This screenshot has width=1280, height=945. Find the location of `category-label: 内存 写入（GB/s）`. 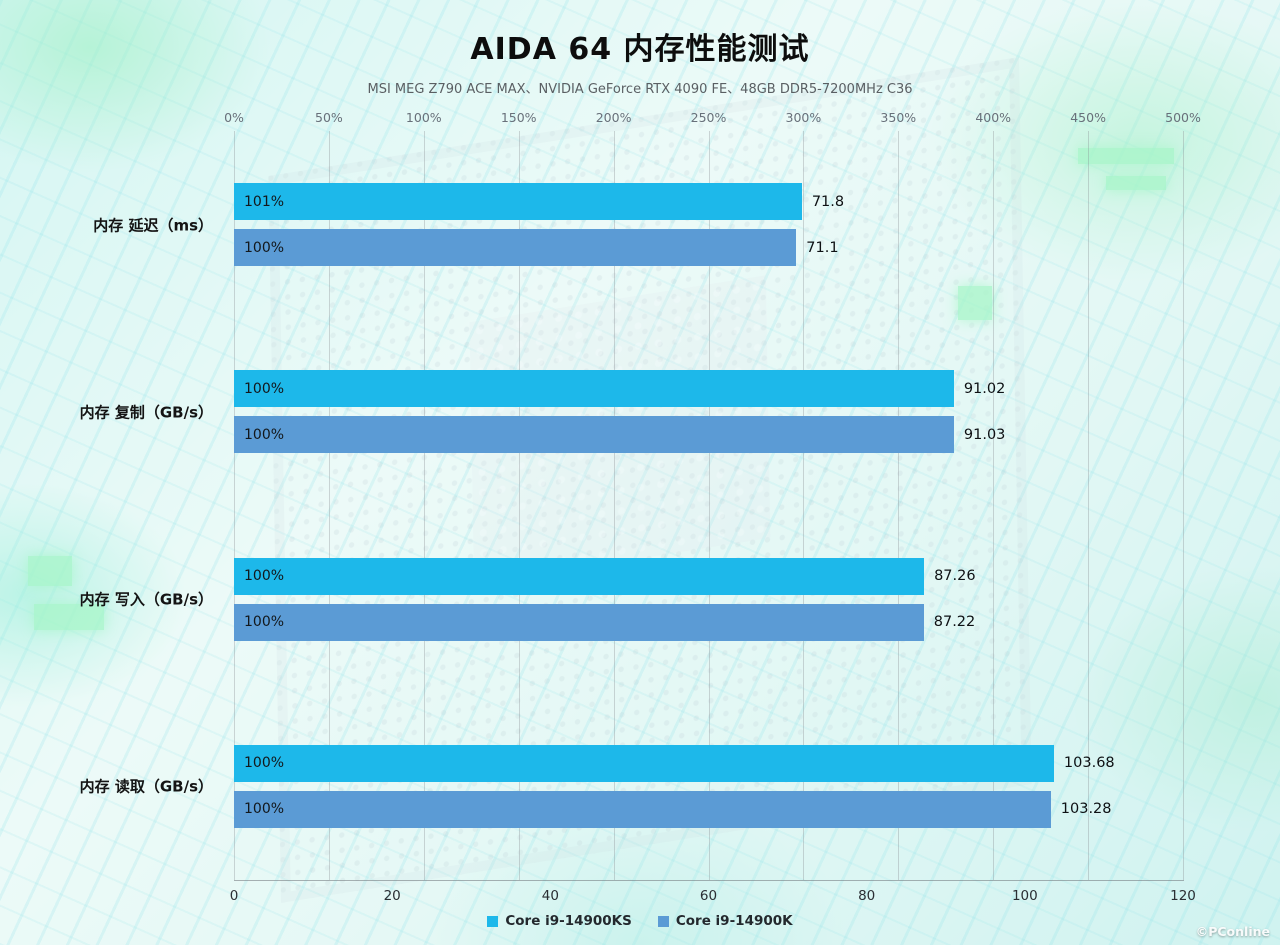

category-label: 内存 写入（GB/s） is located at coordinates (146, 599).